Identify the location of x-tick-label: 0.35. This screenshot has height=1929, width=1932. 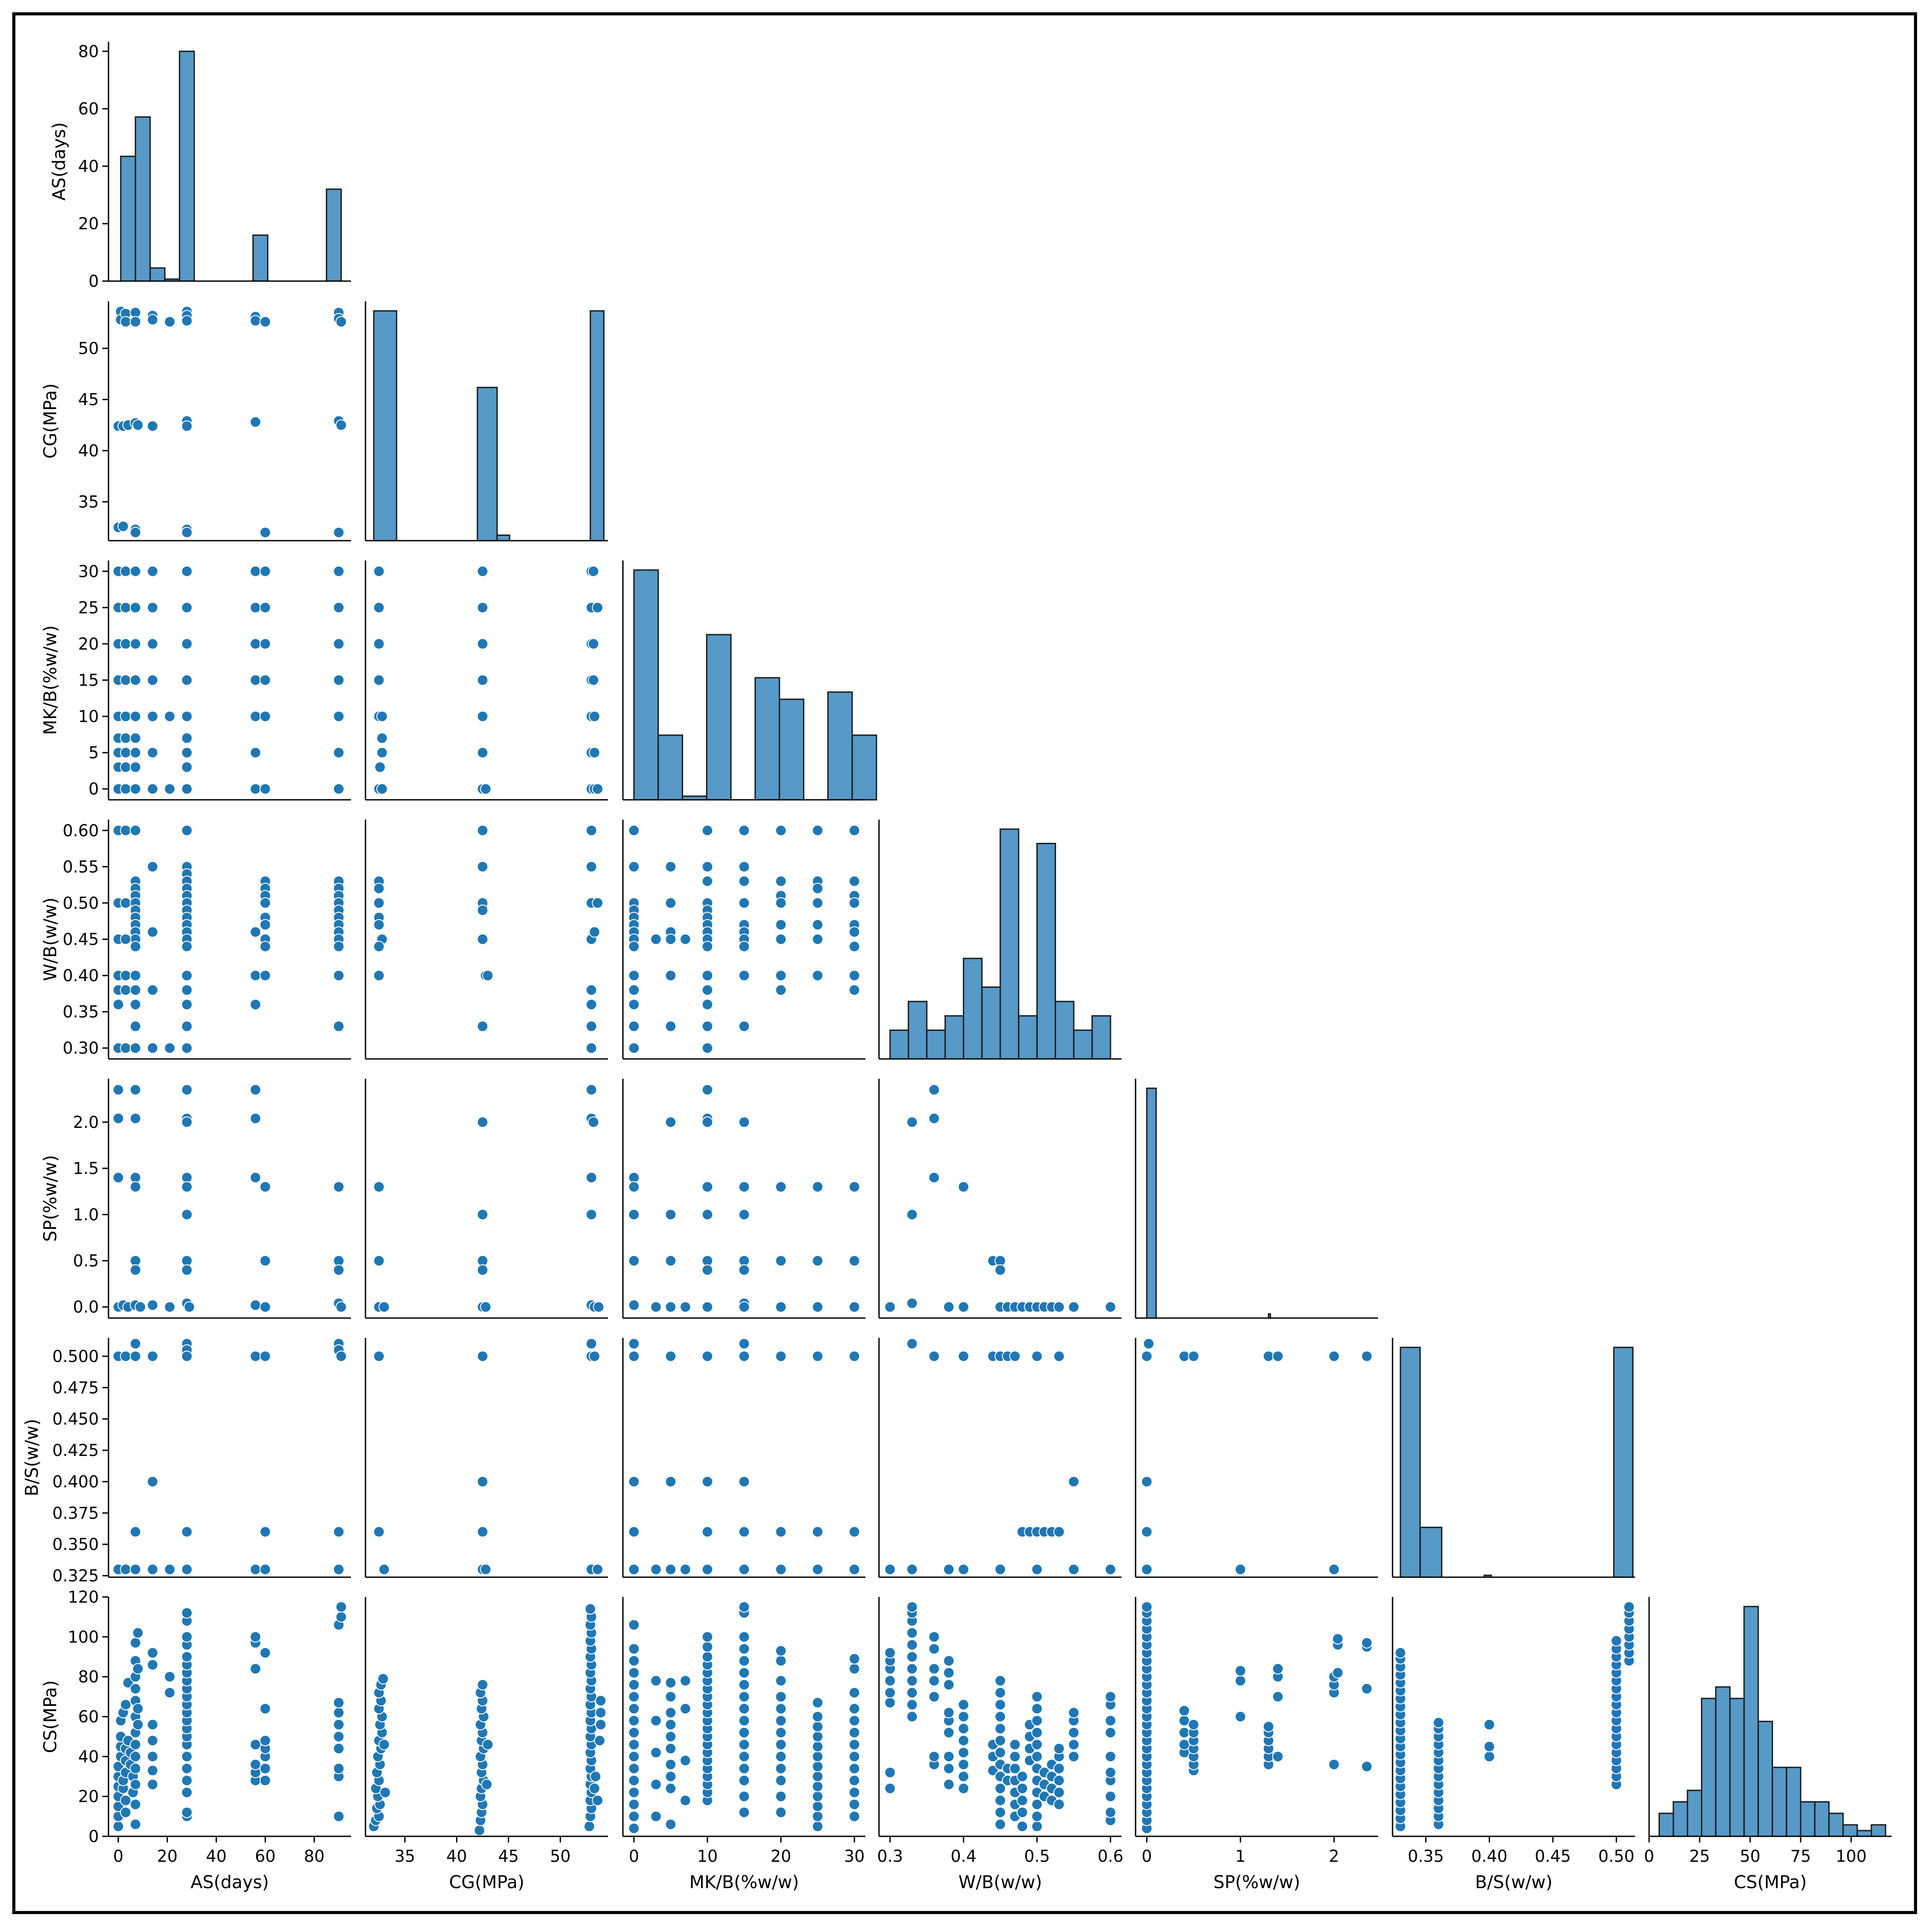
(1426, 1856).